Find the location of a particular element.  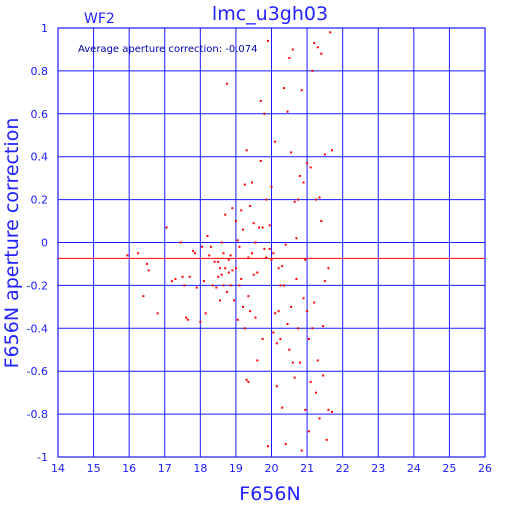

y-tick-label: 0.6 is located at coordinates (40, 114).